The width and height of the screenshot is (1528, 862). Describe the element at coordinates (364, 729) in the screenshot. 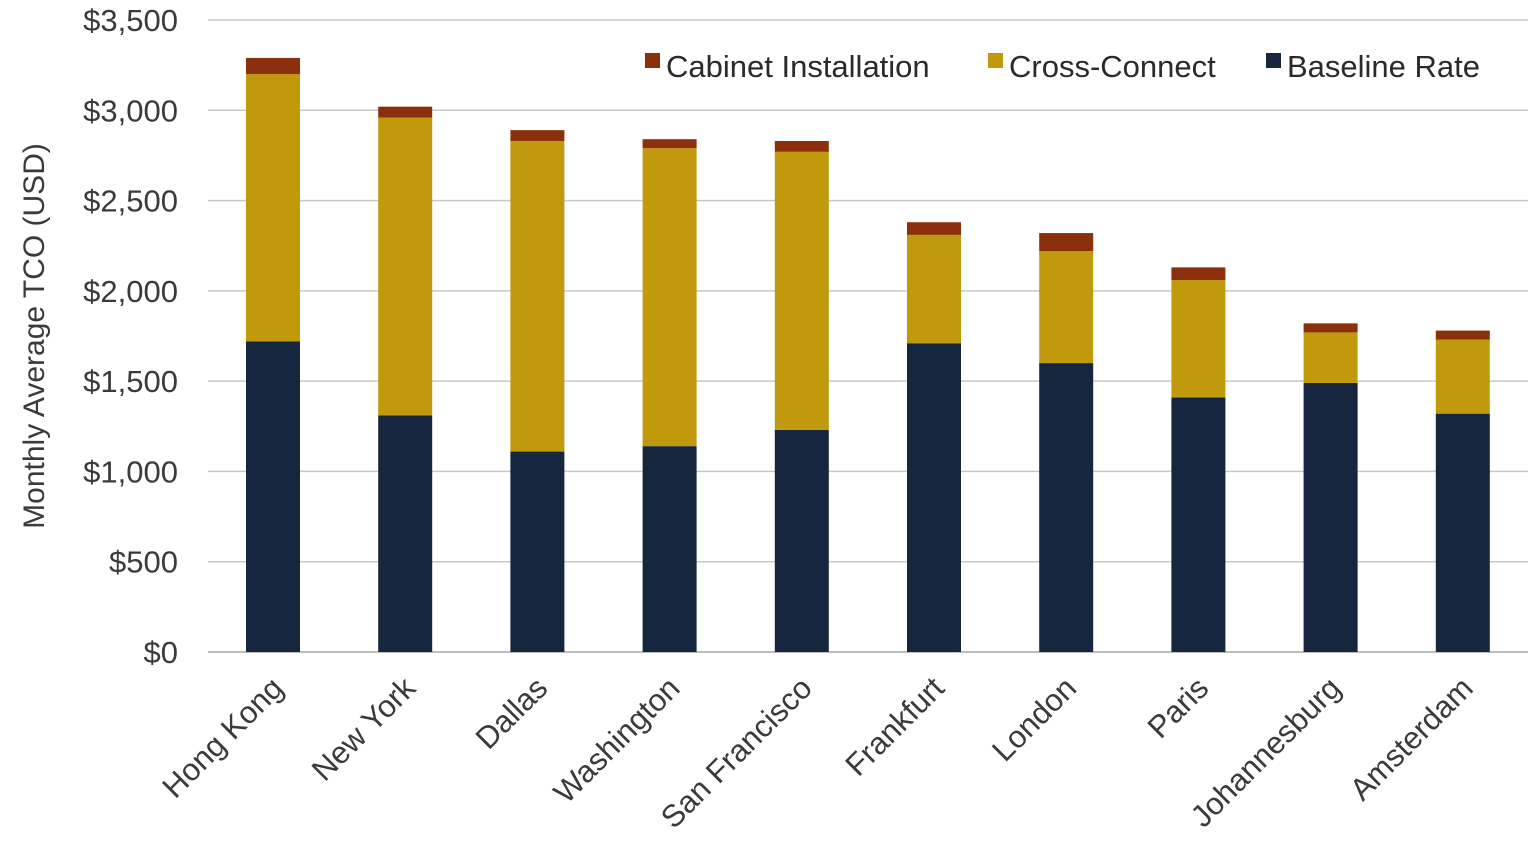

I see `x-tick-label: New York` at that location.